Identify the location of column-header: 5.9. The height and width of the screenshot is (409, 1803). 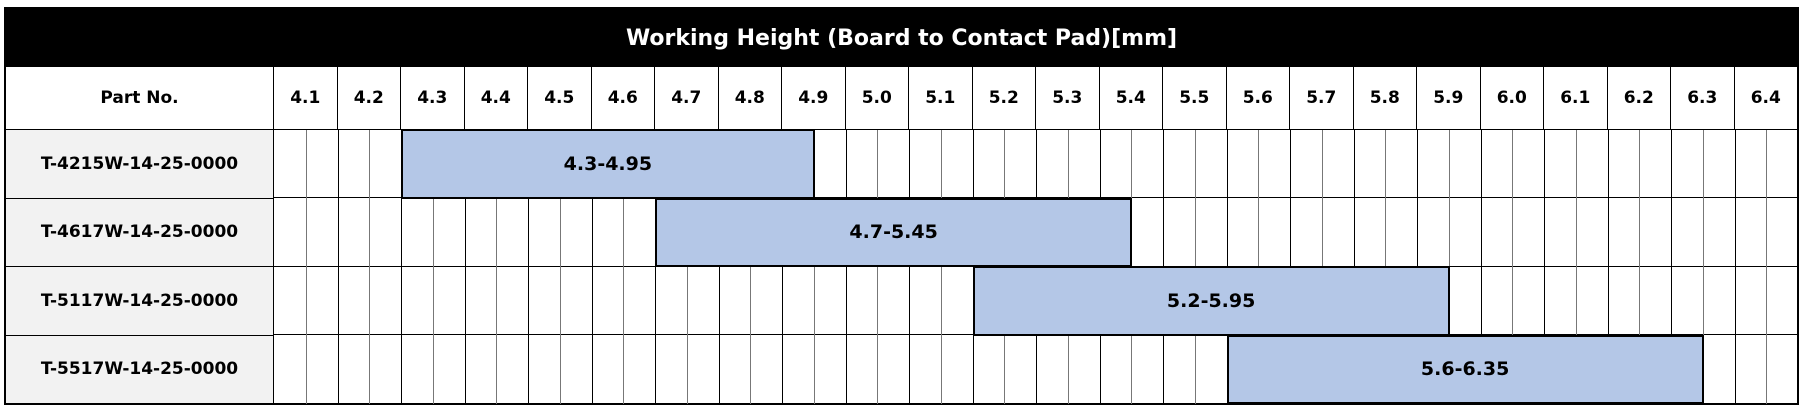
(1449, 98).